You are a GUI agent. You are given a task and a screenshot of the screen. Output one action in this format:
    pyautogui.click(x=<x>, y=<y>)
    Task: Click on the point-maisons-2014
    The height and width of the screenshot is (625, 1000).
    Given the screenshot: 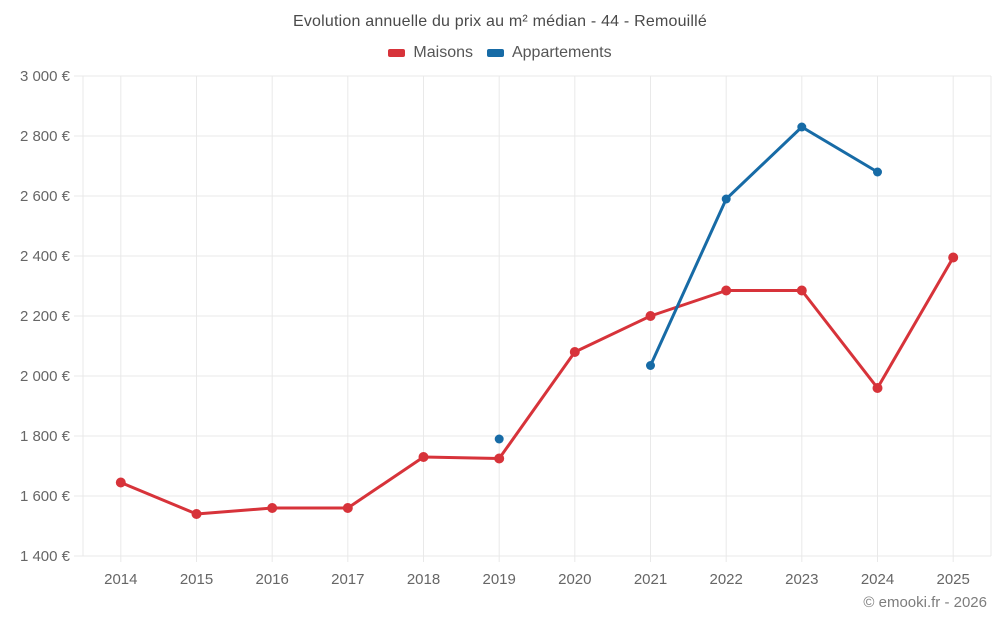 What is the action you would take?
    pyautogui.click(x=120, y=482)
    